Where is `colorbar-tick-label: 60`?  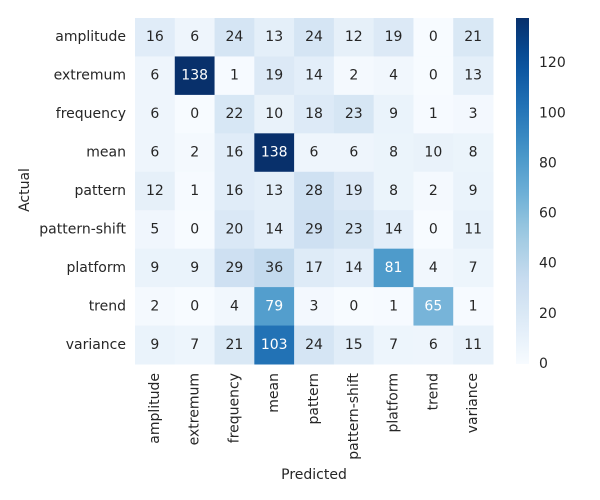
colorbar-tick-label: 60 is located at coordinates (548, 214).